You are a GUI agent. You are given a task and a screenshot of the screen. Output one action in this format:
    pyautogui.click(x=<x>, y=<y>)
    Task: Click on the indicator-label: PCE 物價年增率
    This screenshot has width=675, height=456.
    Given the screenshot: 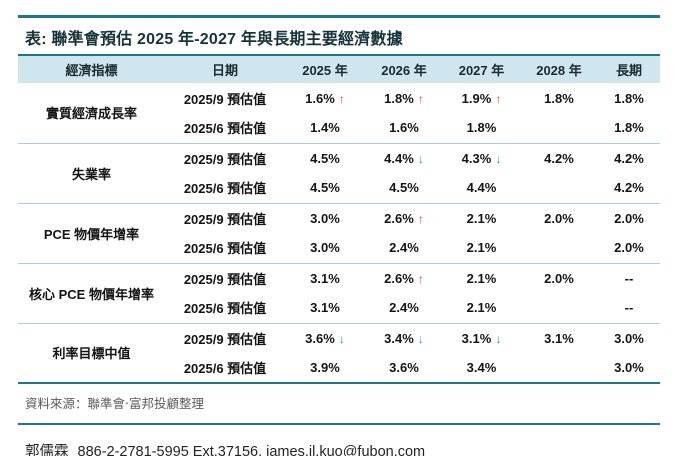 What is the action you would take?
    pyautogui.click(x=91, y=233)
    